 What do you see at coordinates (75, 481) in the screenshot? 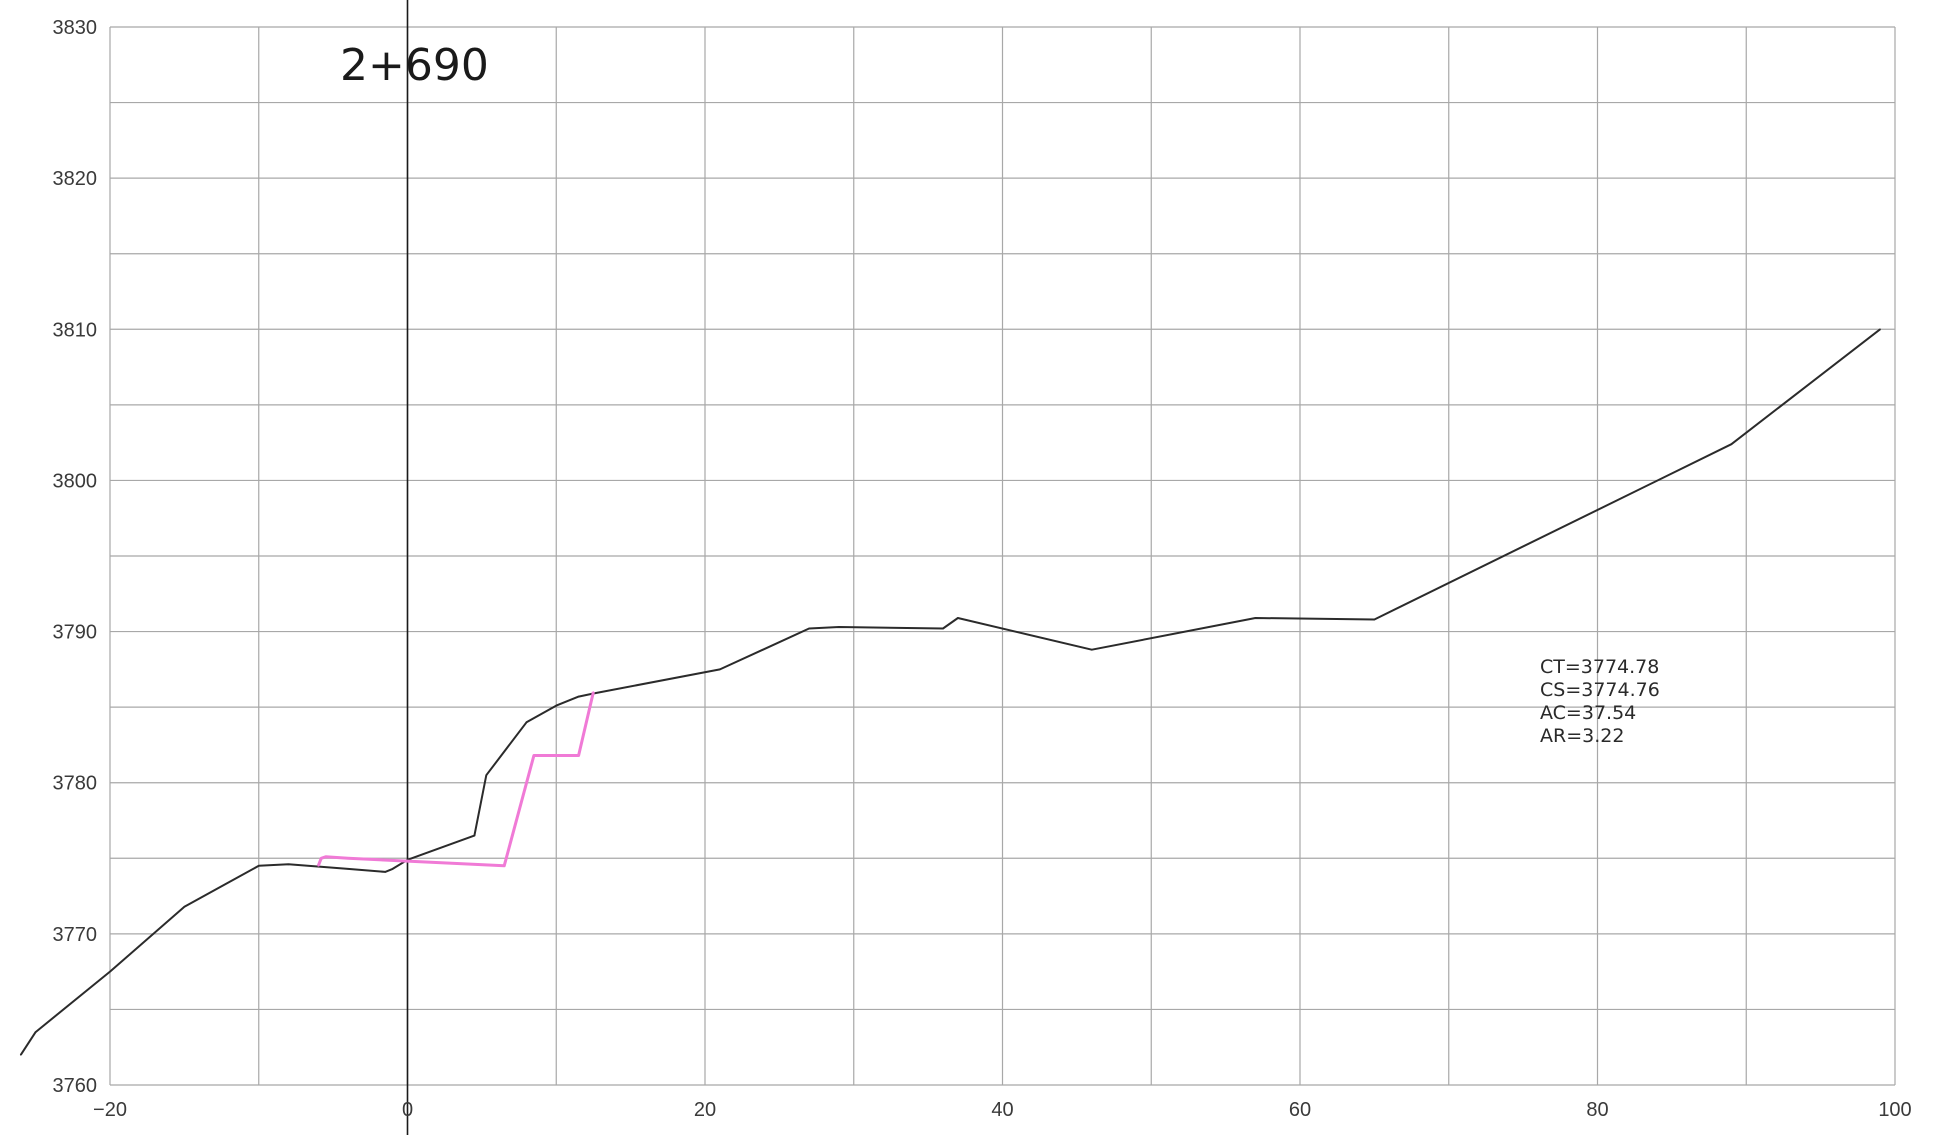
I see `y-tick-label: 3800` at bounding box center [75, 481].